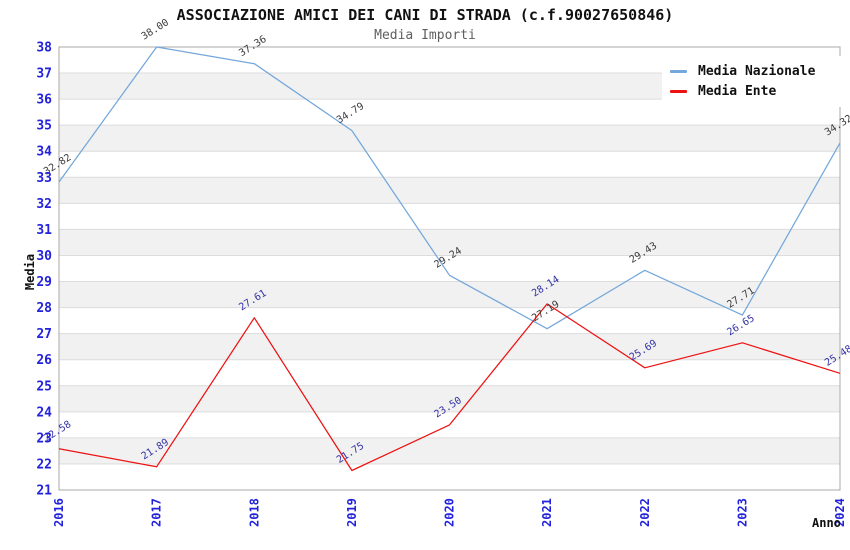  Describe the element at coordinates (44, 152) in the screenshot. I see `y-tick-label: 34` at that location.